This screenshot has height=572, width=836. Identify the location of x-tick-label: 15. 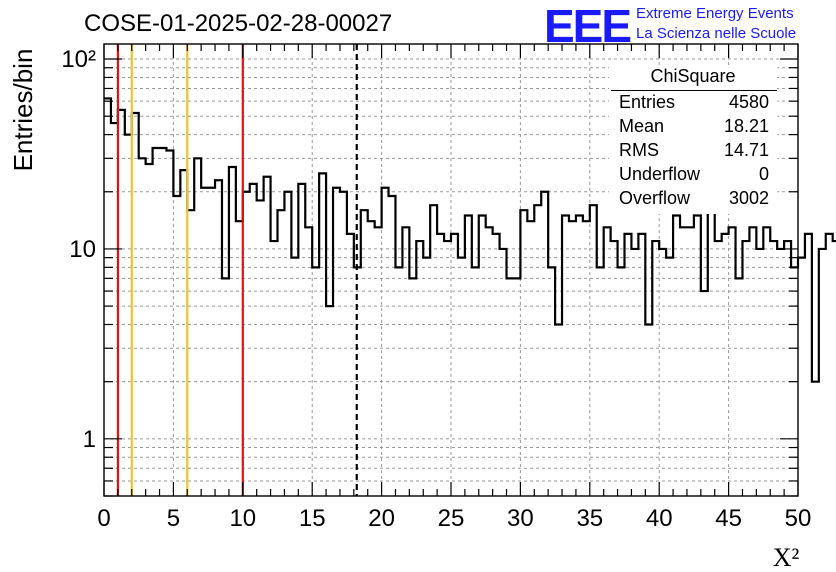
(312, 518).